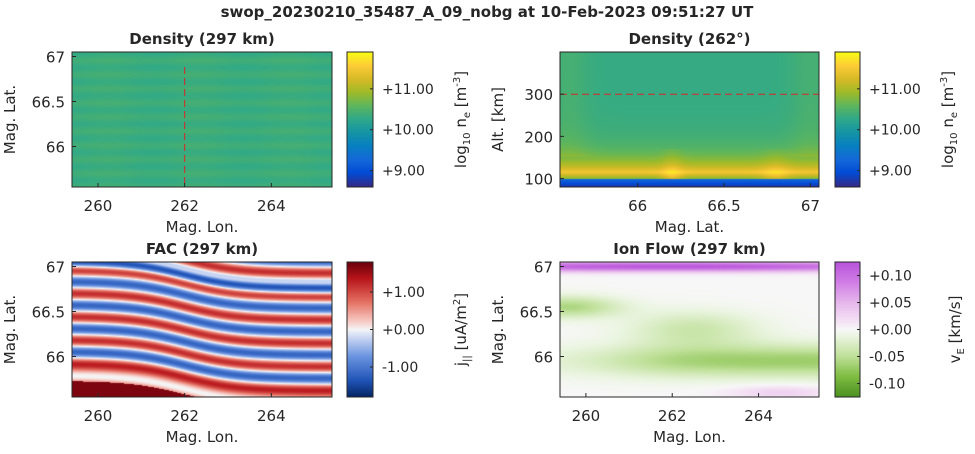 The height and width of the screenshot is (454, 975). I want to click on colorbar-tick-label: +0.05, so click(890, 304).